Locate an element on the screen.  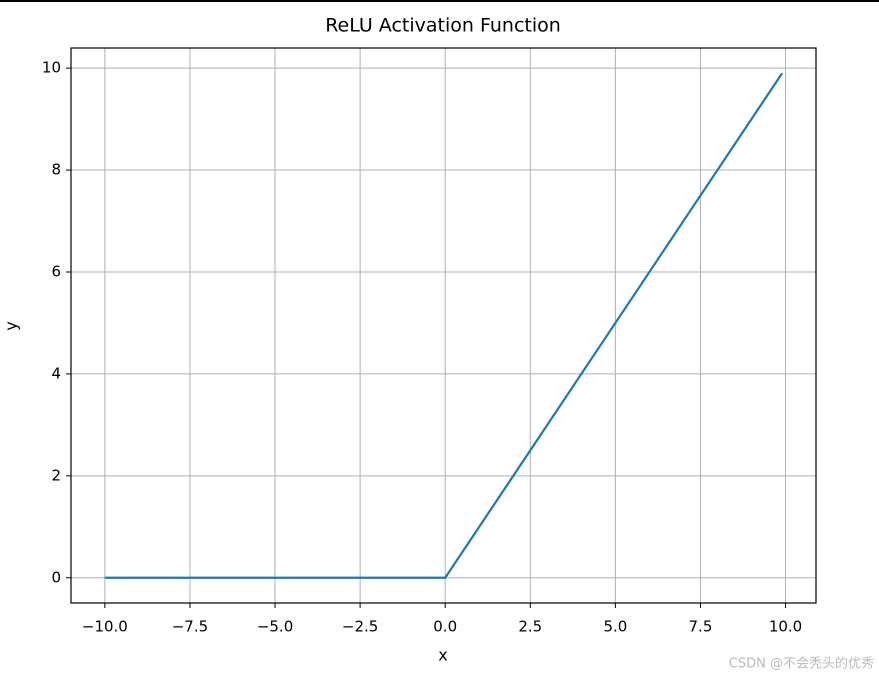
y-tick-label: 8 is located at coordinates (56, 170).